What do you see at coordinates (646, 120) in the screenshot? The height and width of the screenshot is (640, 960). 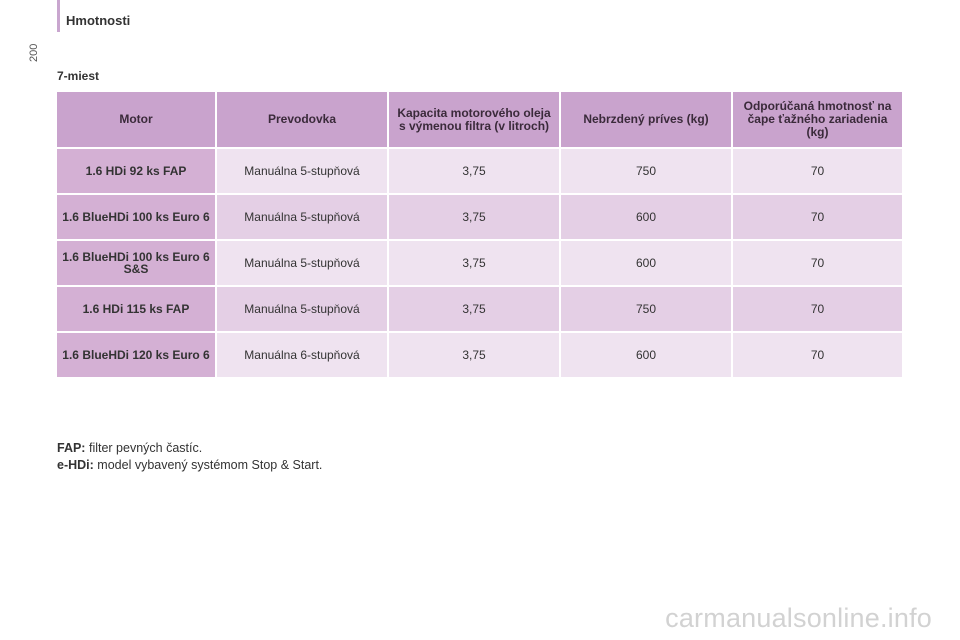 I see `column-header-unbraked-trailer: Nebrzdený príves (kg)` at bounding box center [646, 120].